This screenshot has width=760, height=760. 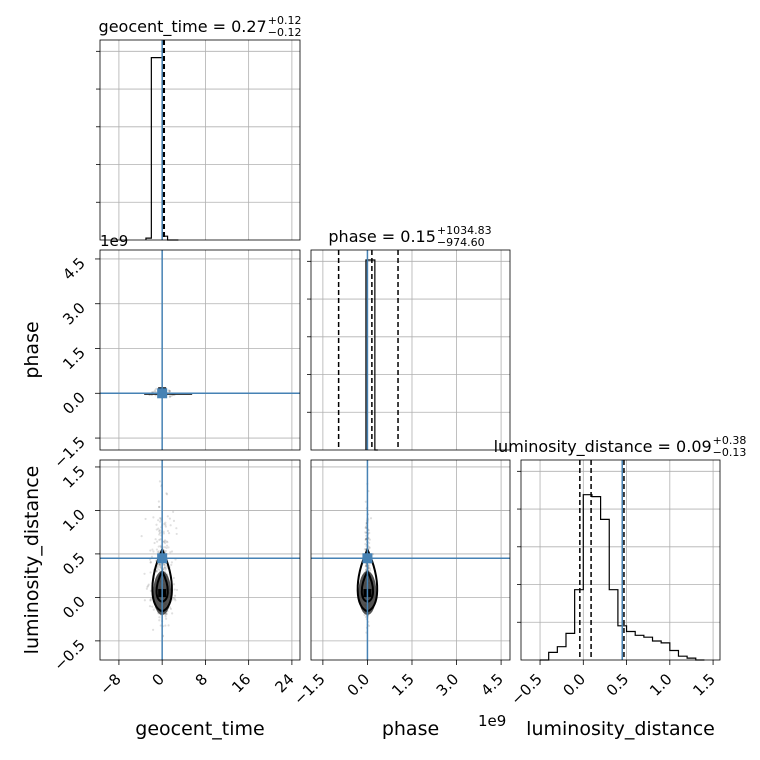 What do you see at coordinates (183, 27) in the screenshot?
I see `title-main: geocent_time = 0.27` at bounding box center [183, 27].